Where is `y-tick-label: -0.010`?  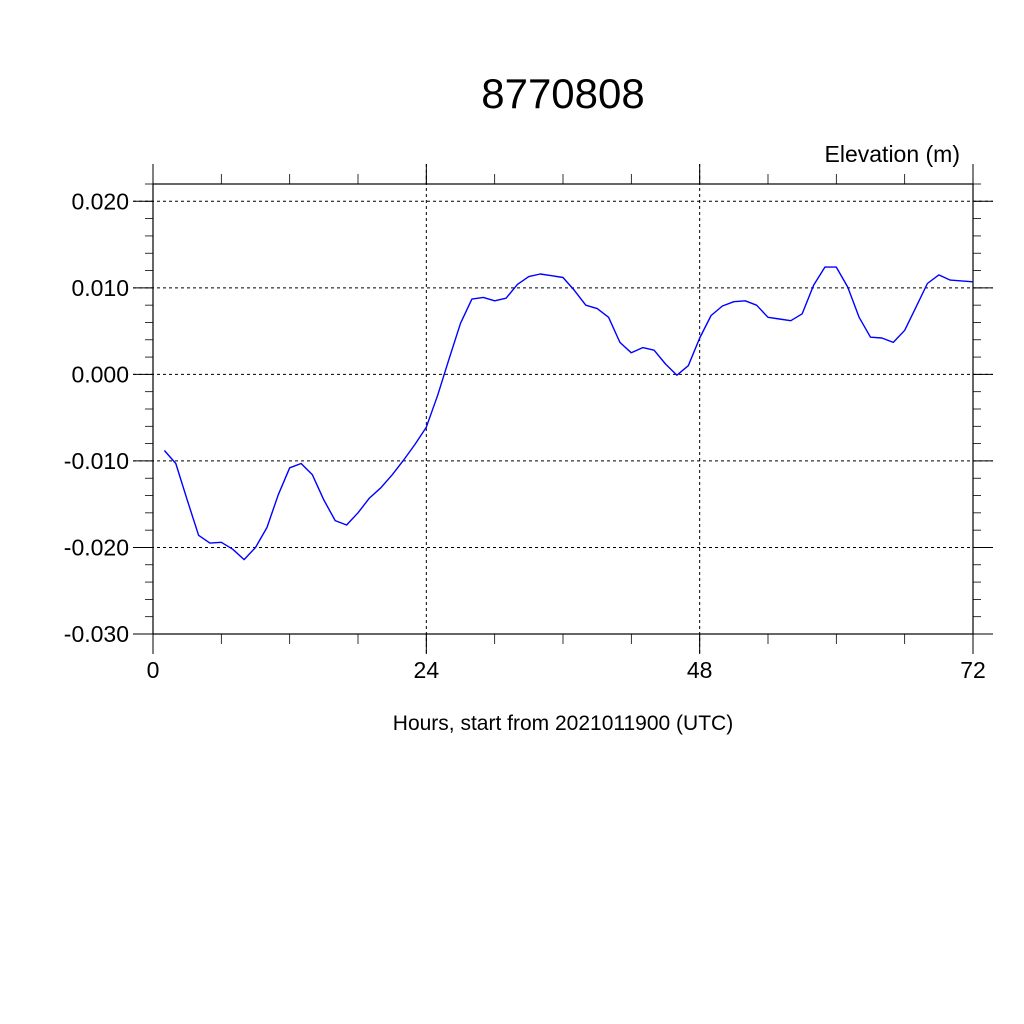 y-tick-label: -0.010 is located at coordinates (96, 461).